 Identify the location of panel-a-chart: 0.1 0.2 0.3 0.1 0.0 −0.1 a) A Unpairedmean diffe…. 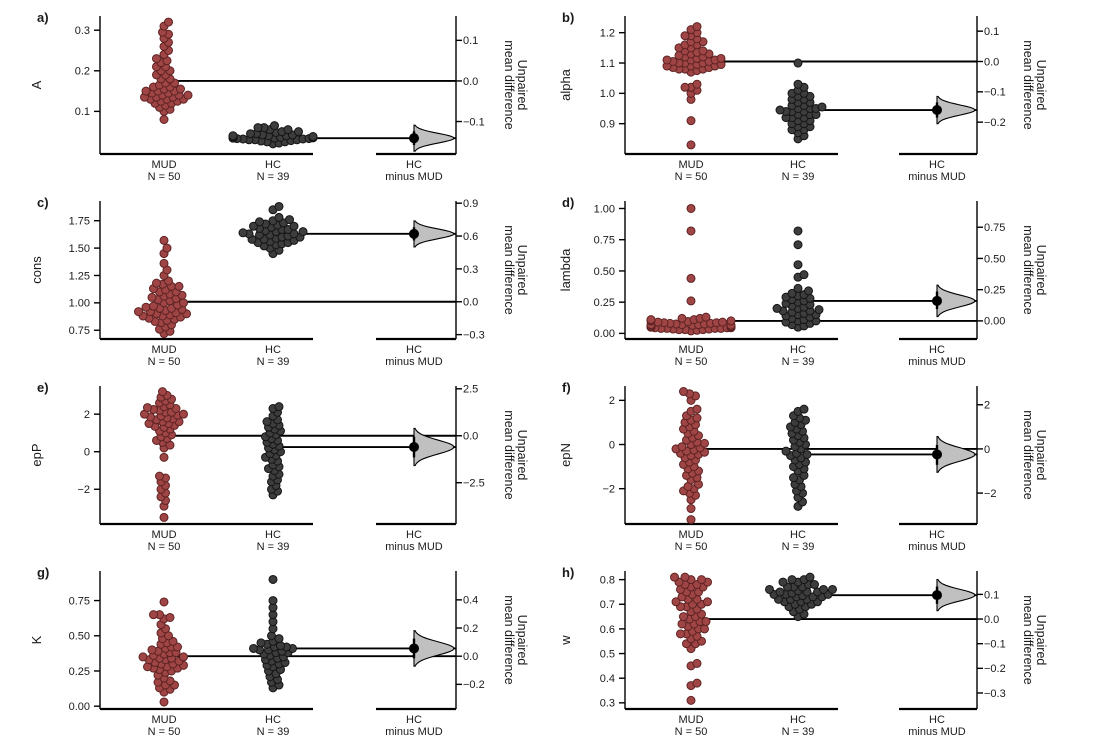
(279, 96).